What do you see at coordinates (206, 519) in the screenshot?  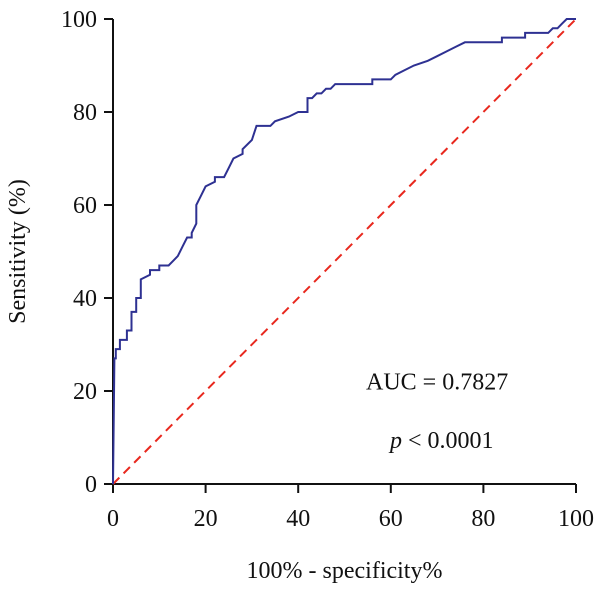 I see `x-tick-label: 20` at bounding box center [206, 519].